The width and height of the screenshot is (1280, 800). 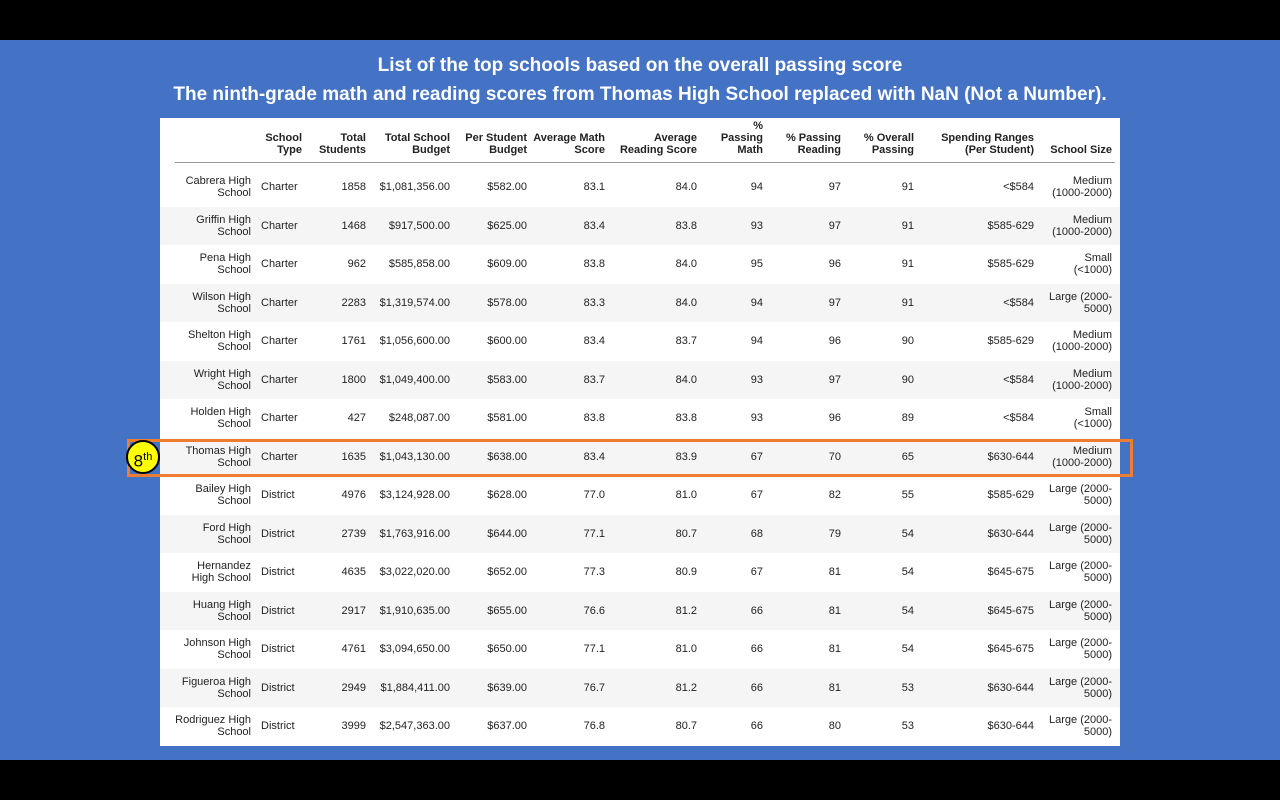 I want to click on cell: 81.2, so click(x=686, y=687).